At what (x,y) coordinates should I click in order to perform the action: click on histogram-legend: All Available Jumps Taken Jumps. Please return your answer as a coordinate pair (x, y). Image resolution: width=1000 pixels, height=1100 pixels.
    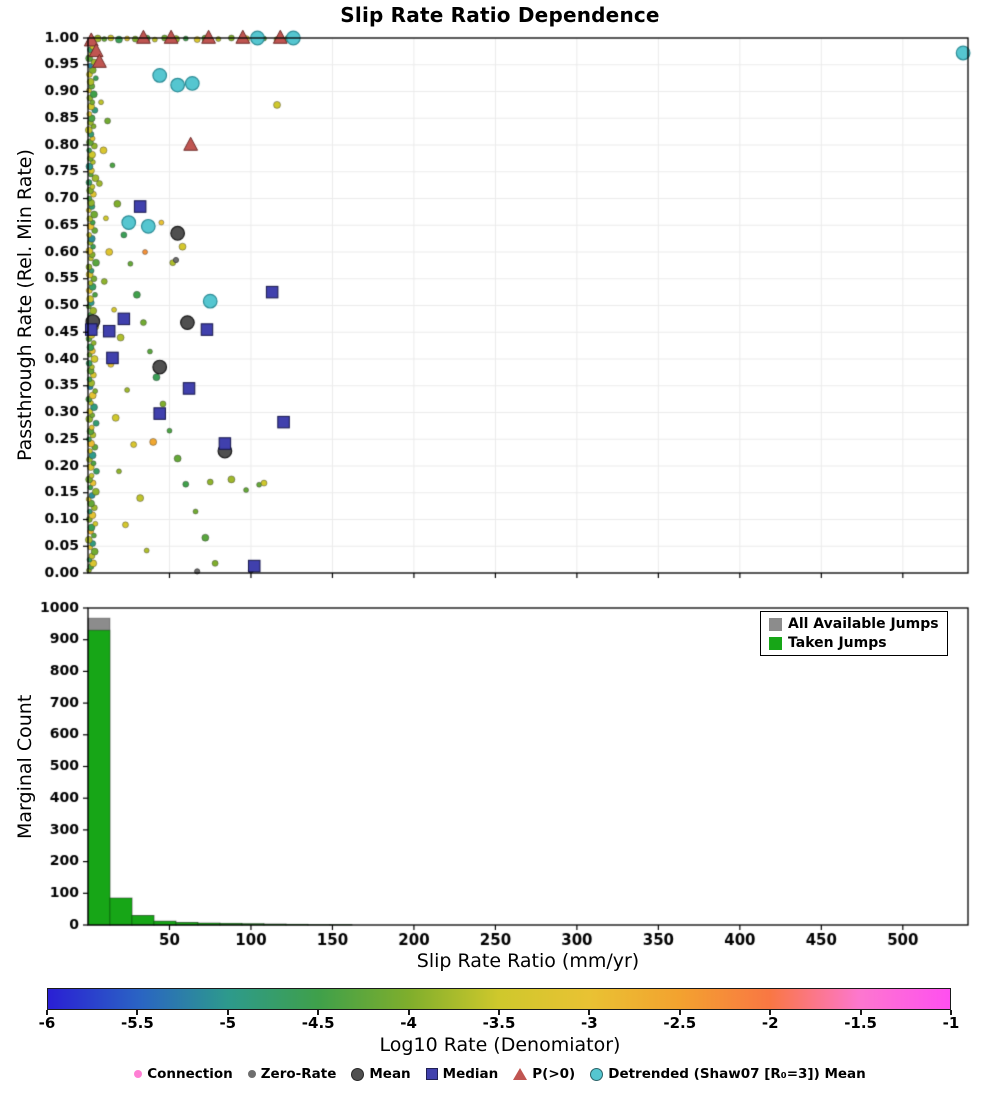
    Looking at the image, I should click on (854, 633).